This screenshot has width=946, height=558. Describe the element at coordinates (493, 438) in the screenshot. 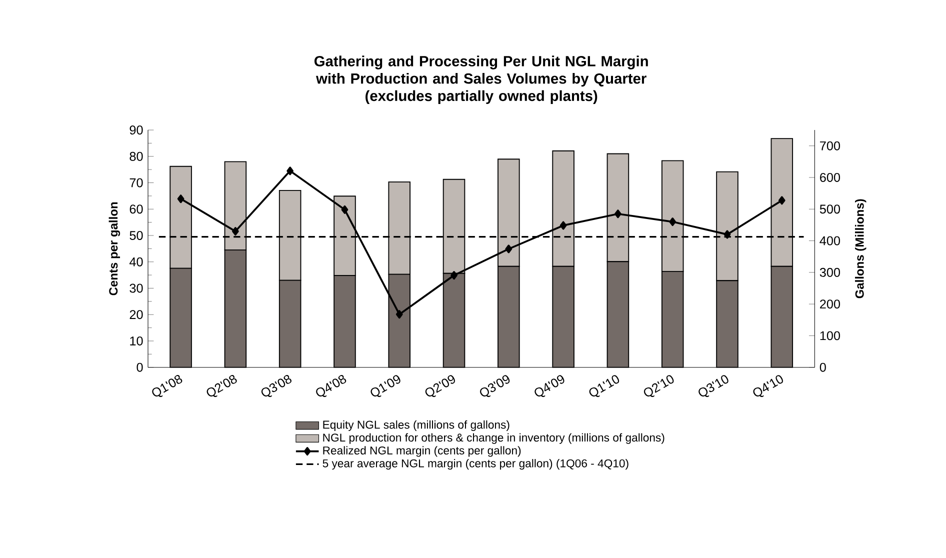

I see `legend-label: NGL production for others & change in inventory (millions of gallons)` at that location.